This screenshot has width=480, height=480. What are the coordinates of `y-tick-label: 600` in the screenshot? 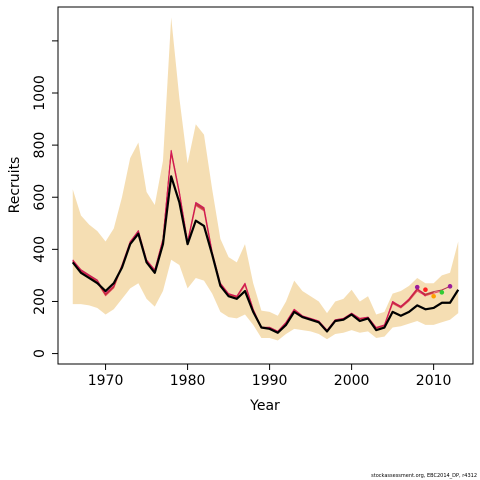 It's located at (40, 197).